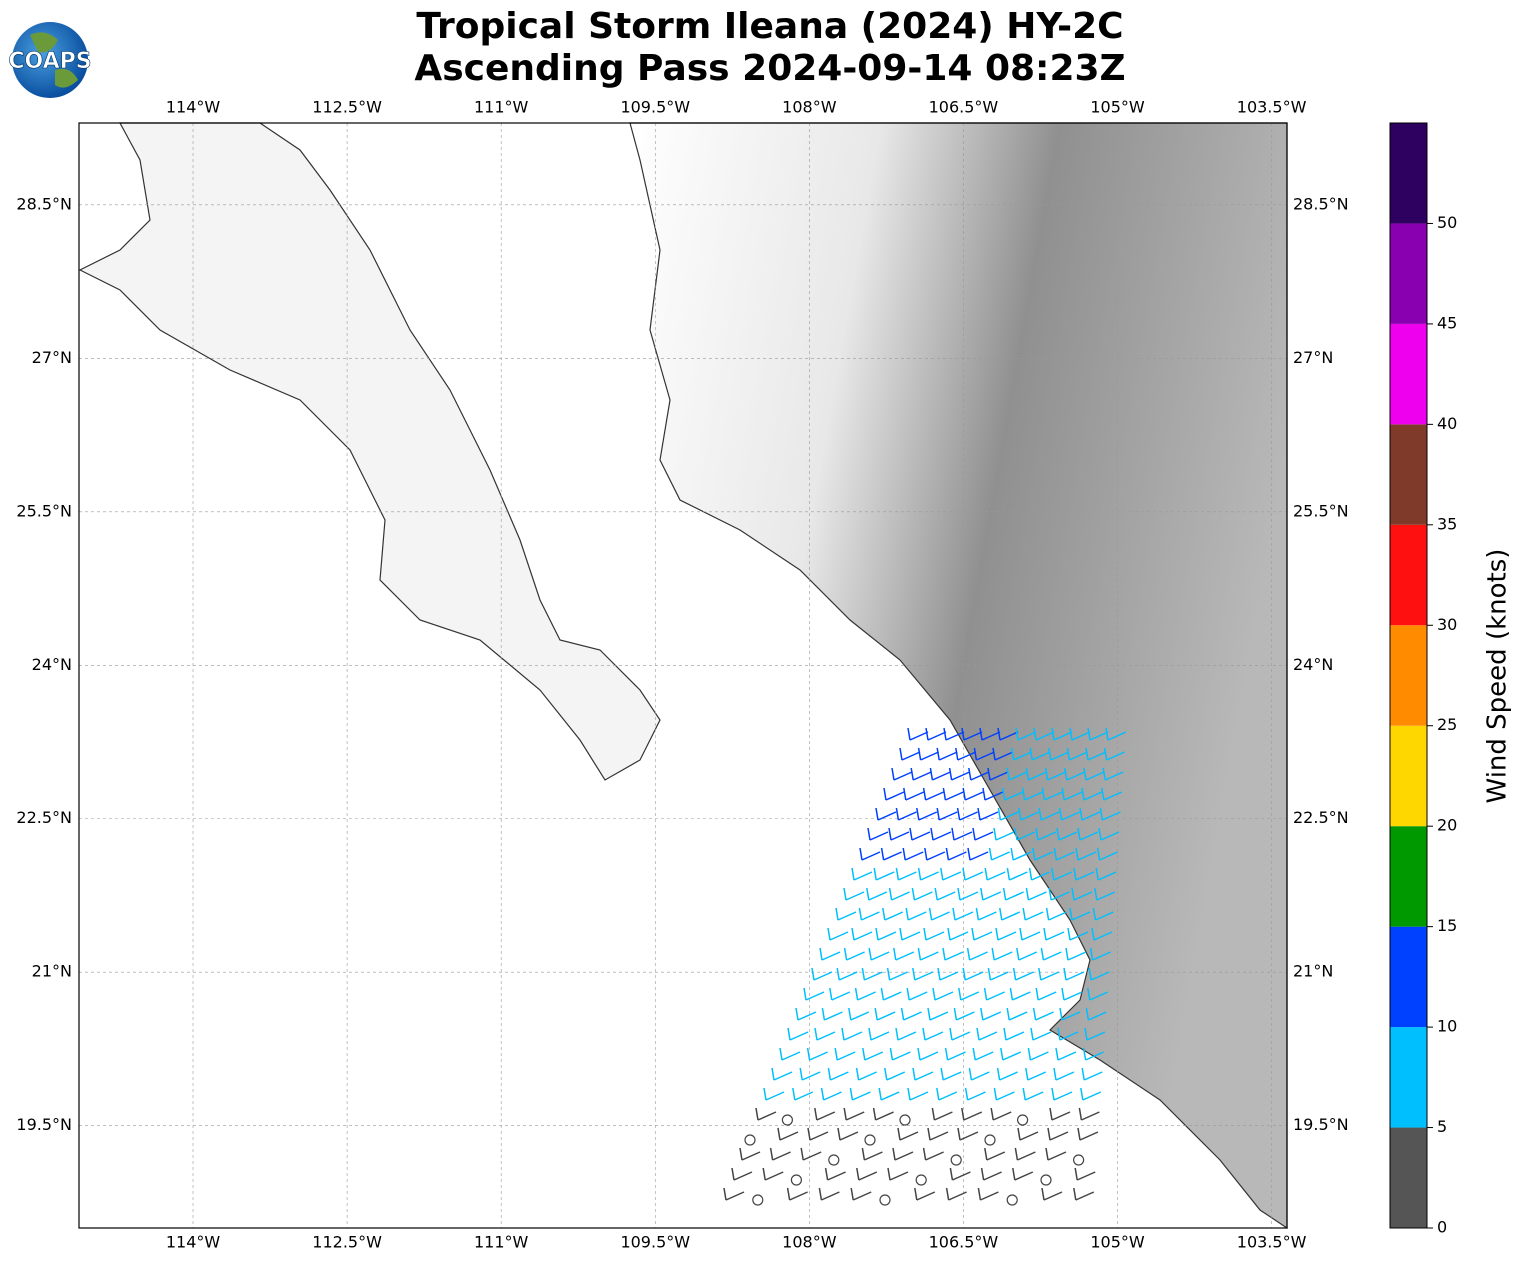 The image size is (1526, 1264). Describe the element at coordinates (1408, 675) in the screenshot. I see `colorbar-frame` at that location.